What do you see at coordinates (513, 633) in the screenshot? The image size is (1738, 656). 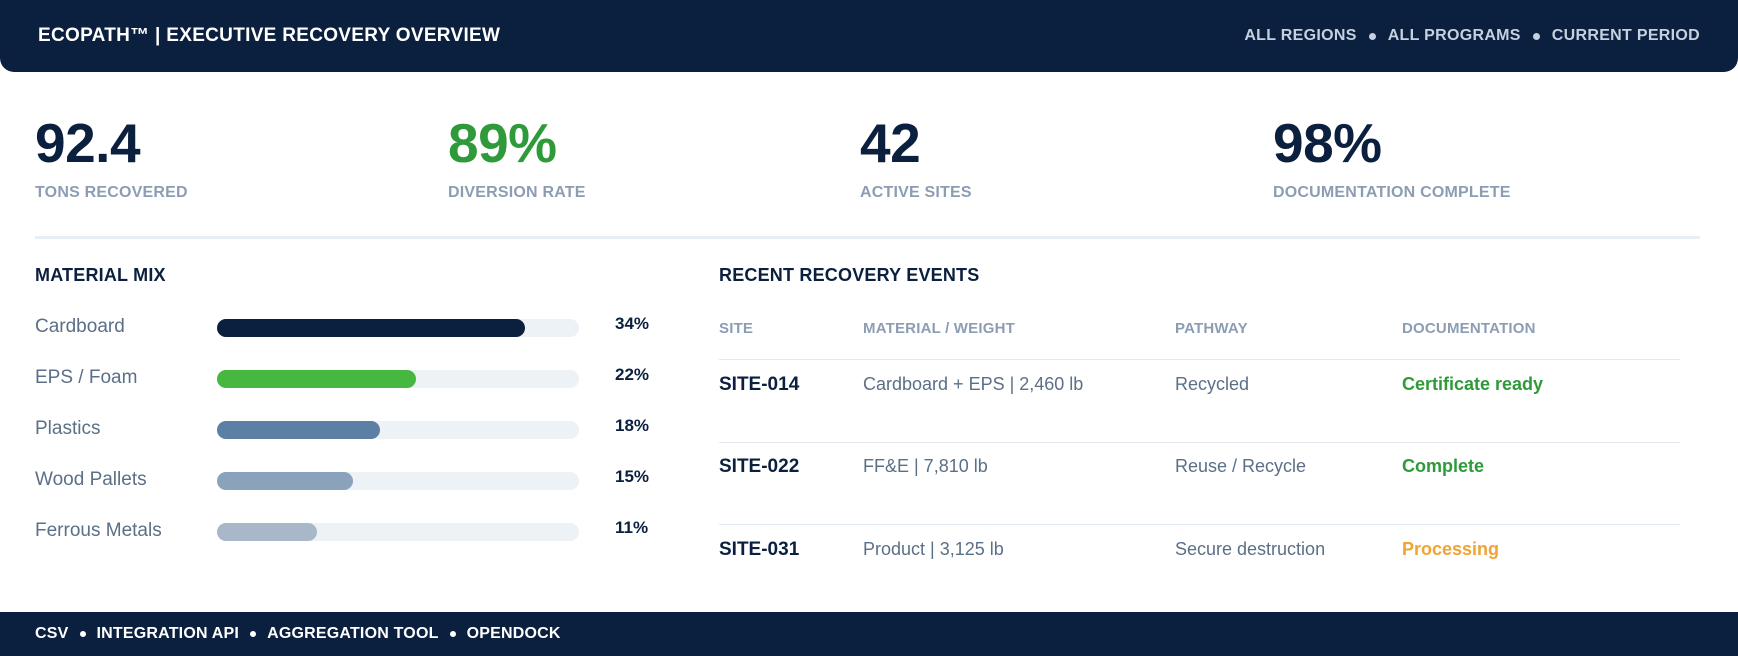 I see `footer-link-opendock: OPENDOCK` at bounding box center [513, 633].